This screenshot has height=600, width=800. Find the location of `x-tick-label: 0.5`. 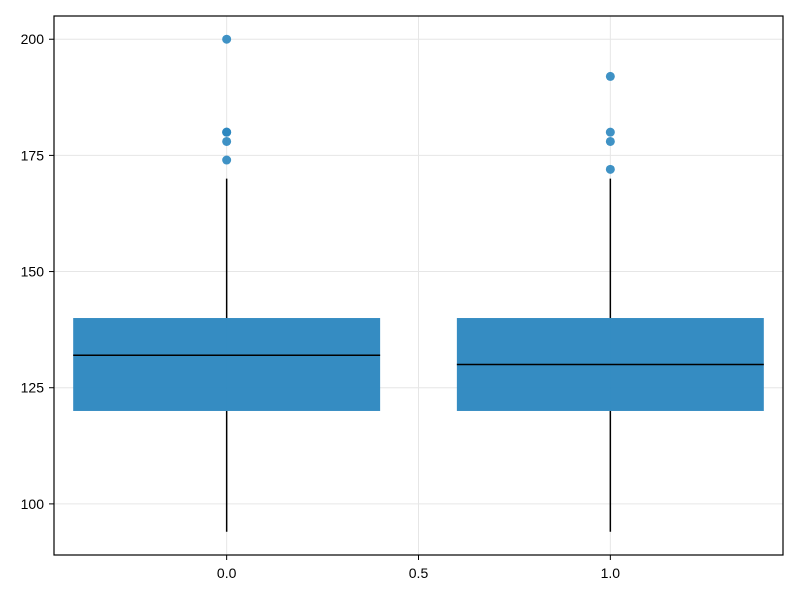

x-tick-label: 0.5 is located at coordinates (419, 573).